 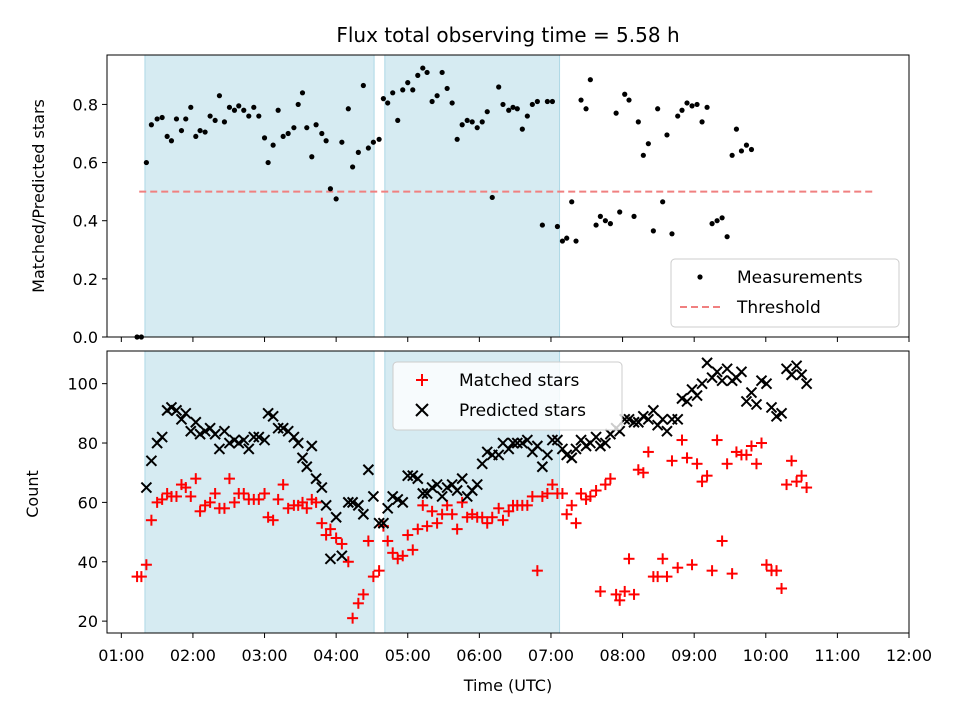 I want to click on x-tick-label: 04:00, so click(x=336, y=655).